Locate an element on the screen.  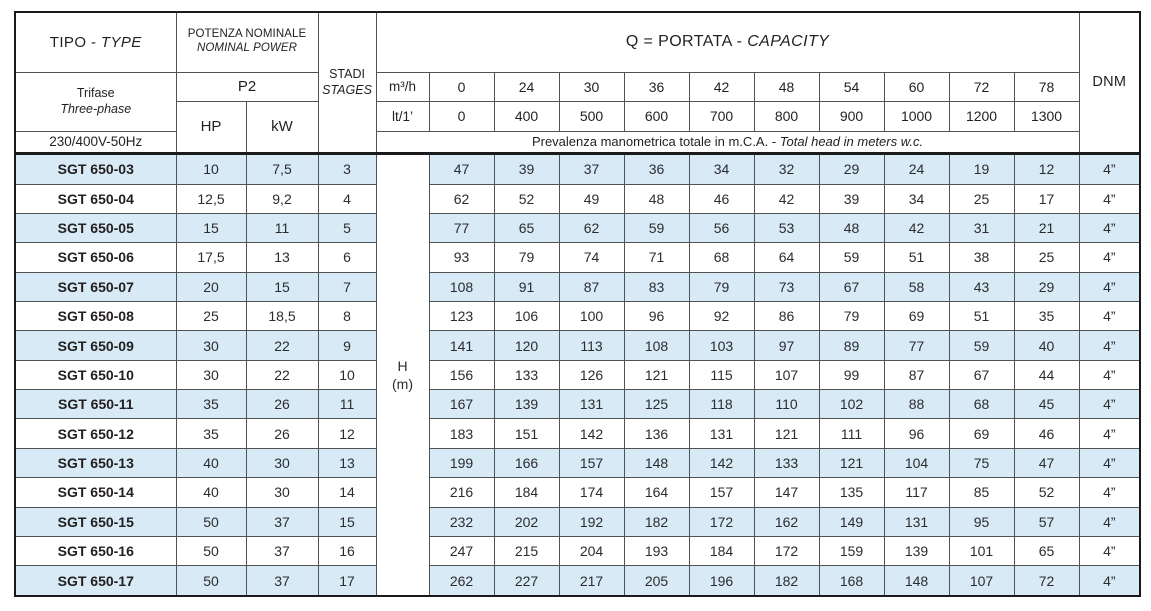
flow-m3h-value: 72 is located at coordinates (981, 86).